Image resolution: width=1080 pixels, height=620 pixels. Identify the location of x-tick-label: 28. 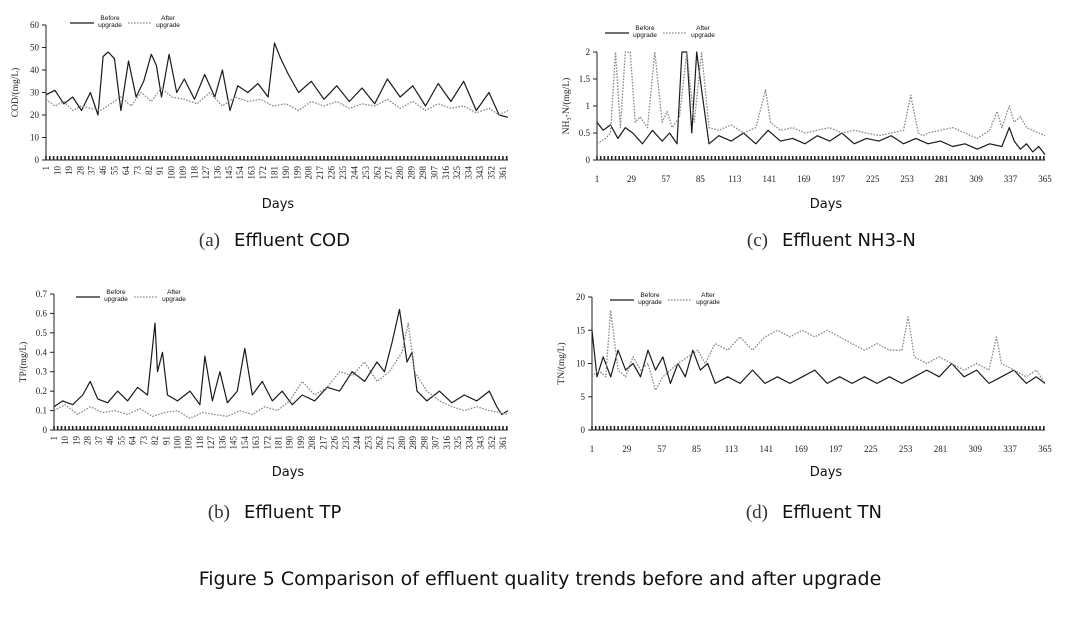
(80, 171).